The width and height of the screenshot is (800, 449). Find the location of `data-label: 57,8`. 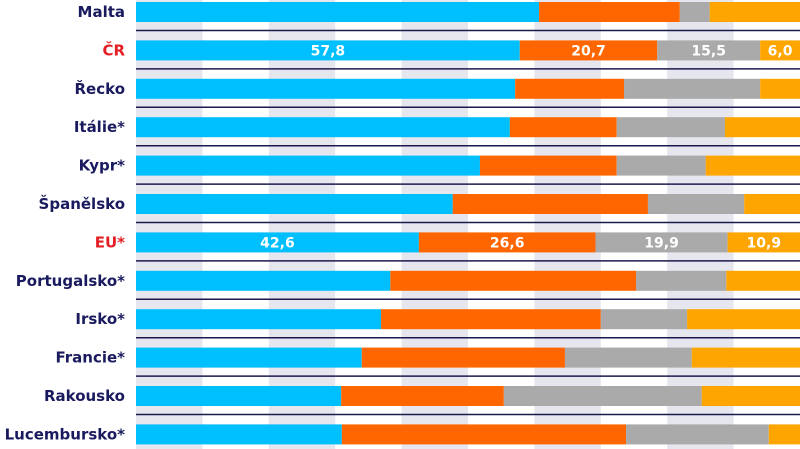

data-label: 57,8 is located at coordinates (328, 51).